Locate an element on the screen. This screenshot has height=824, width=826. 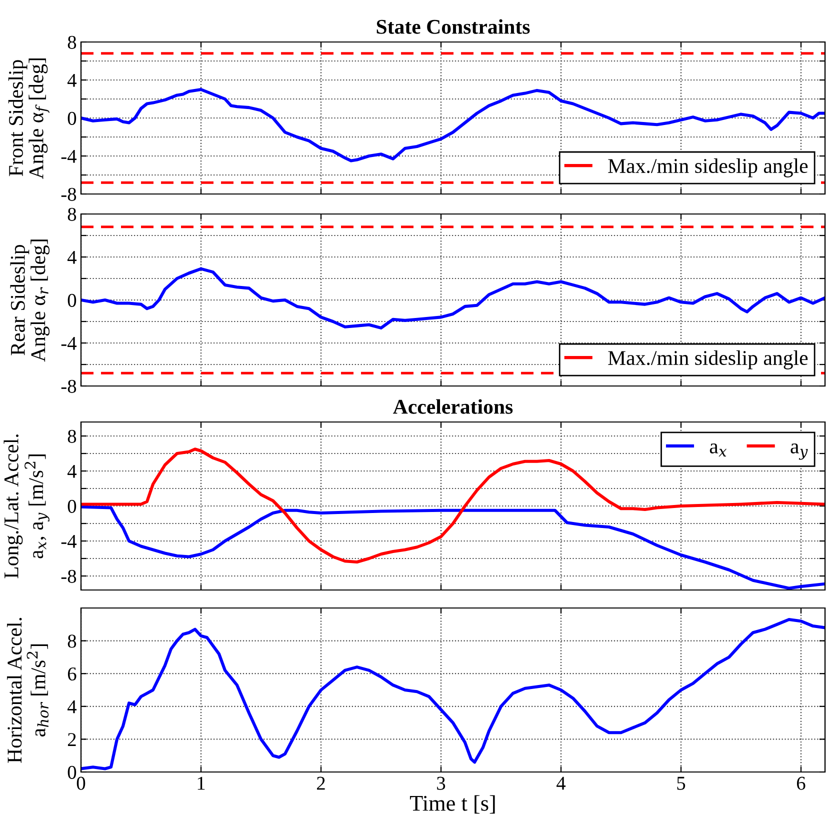
chart-title: Accelerations is located at coordinates (453, 406).